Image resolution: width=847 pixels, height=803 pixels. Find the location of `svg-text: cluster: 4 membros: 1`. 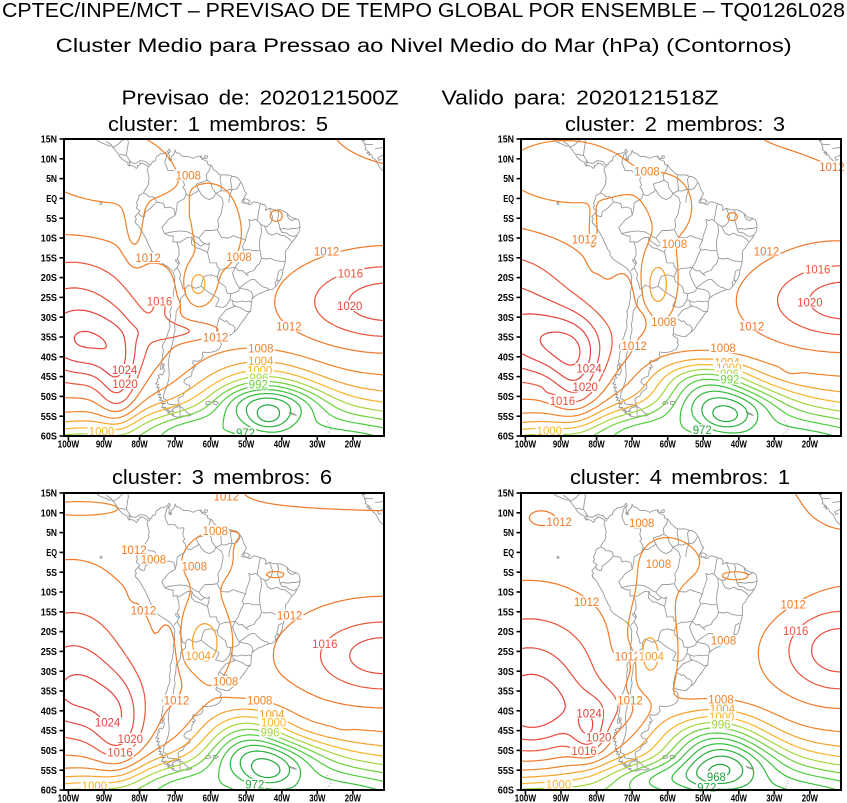

svg-text: cluster: 4 membros: 1 is located at coordinates (680, 478).